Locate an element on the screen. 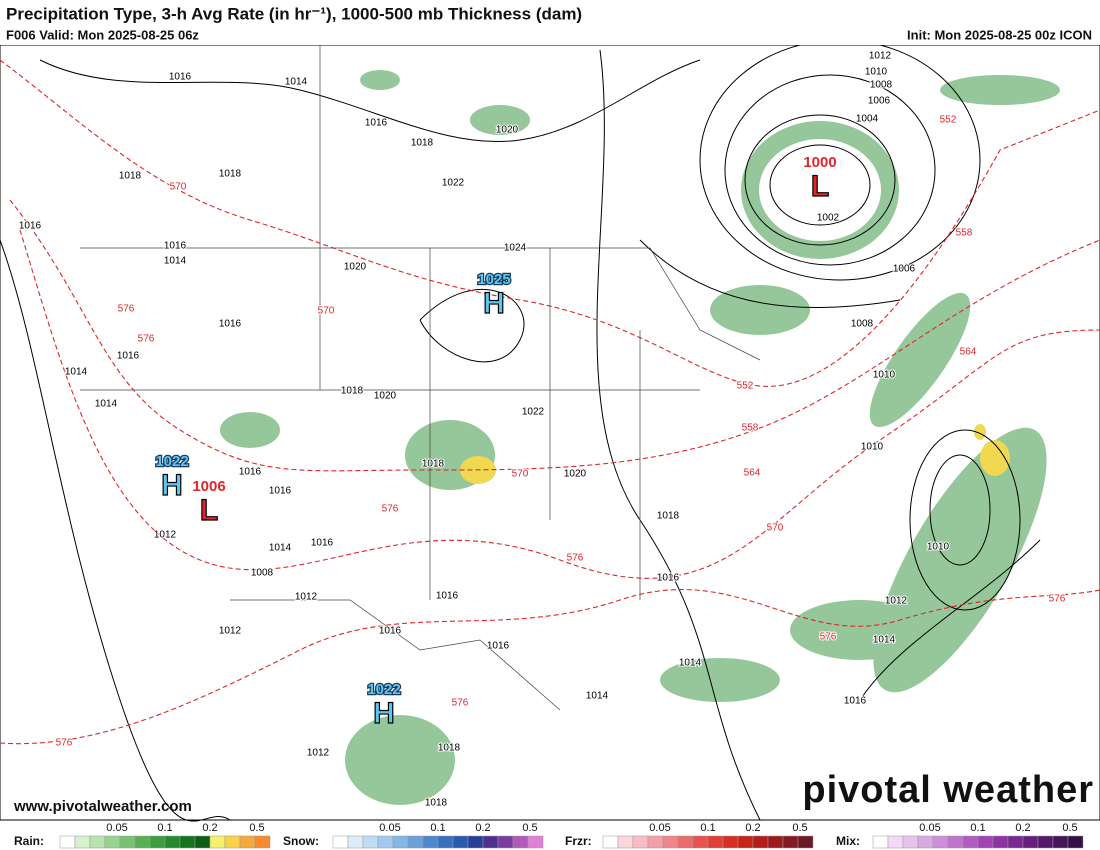 The width and height of the screenshot is (1100, 850). legend-label: Frzr: is located at coordinates (578, 841).